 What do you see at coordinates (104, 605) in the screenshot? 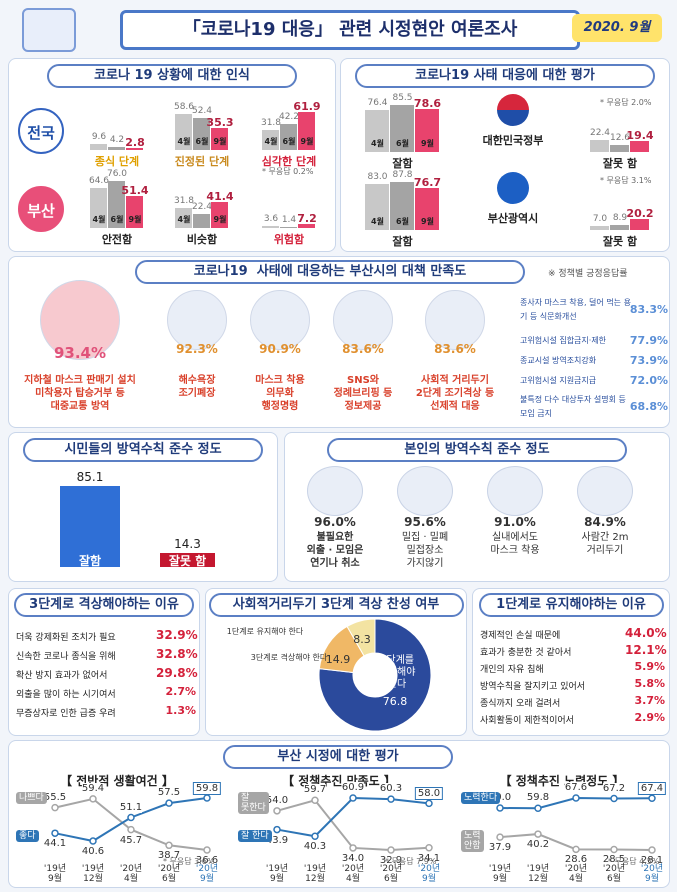
I see `section-title: 3단계로 격상해야하는 이유` at bounding box center [104, 605].